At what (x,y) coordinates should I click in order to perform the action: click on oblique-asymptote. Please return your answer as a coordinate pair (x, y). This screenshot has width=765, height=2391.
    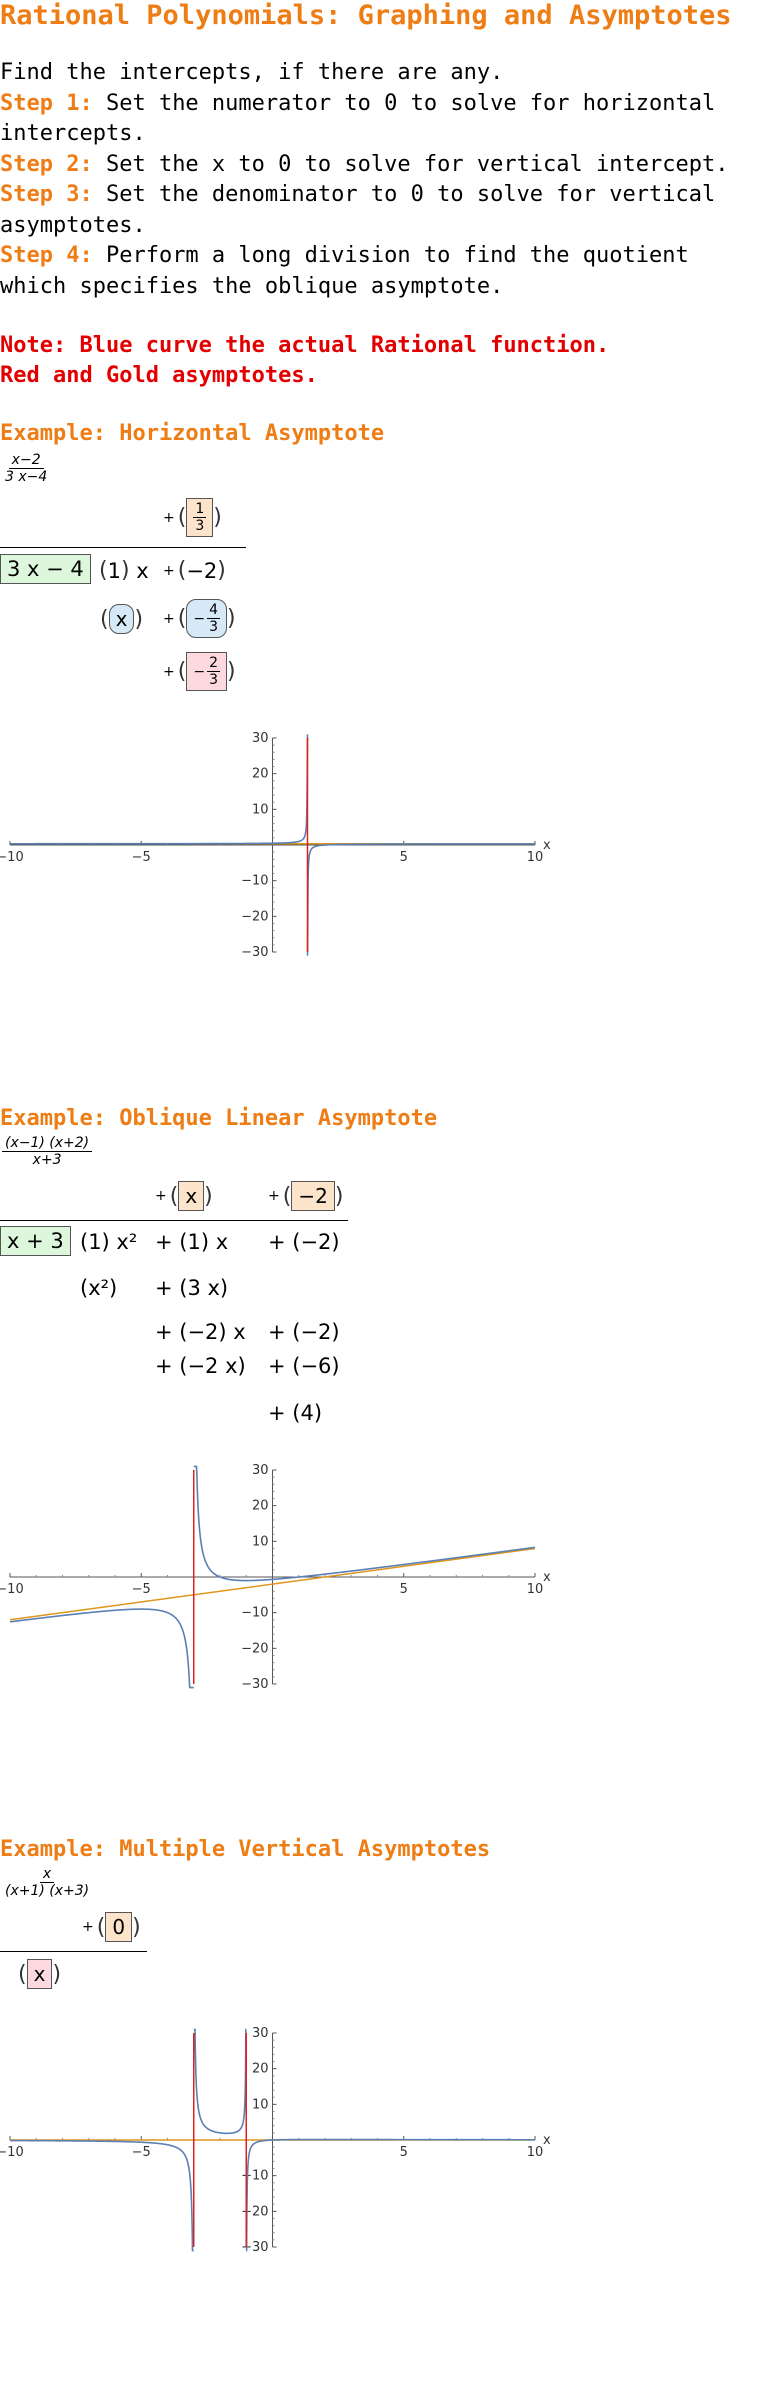
    Looking at the image, I should click on (272, 1584).